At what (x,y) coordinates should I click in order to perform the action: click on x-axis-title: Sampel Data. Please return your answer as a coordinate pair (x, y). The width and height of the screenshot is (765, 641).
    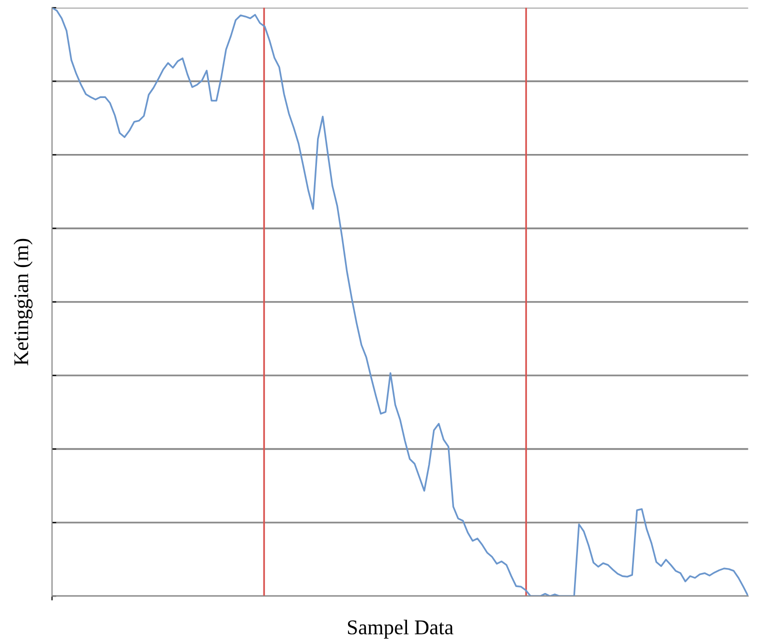
    Looking at the image, I should click on (401, 629).